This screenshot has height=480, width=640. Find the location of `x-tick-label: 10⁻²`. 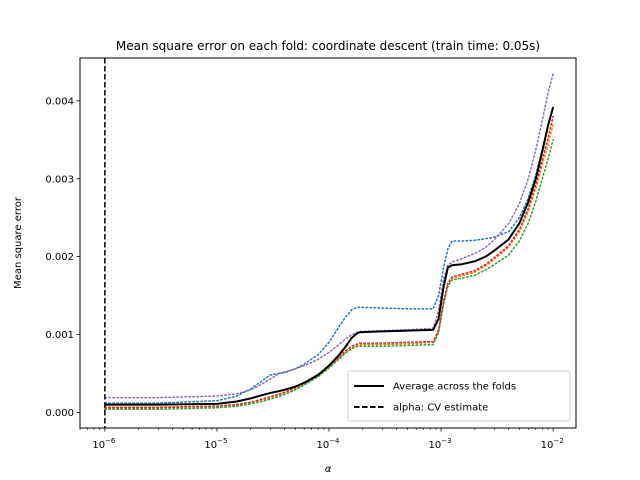

x-tick-label: 10⁻² is located at coordinates (552, 444).